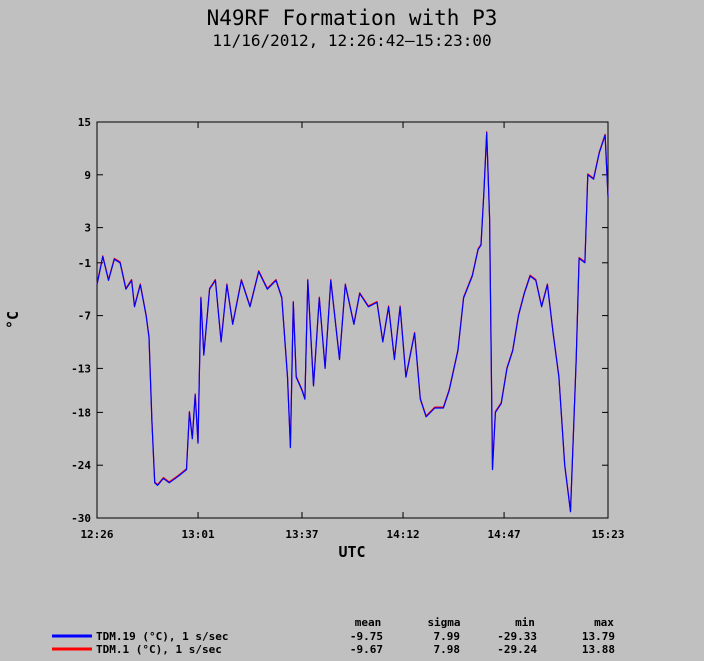  What do you see at coordinates (85, 263) in the screenshot?
I see `y-tick-label: -1` at bounding box center [85, 263].